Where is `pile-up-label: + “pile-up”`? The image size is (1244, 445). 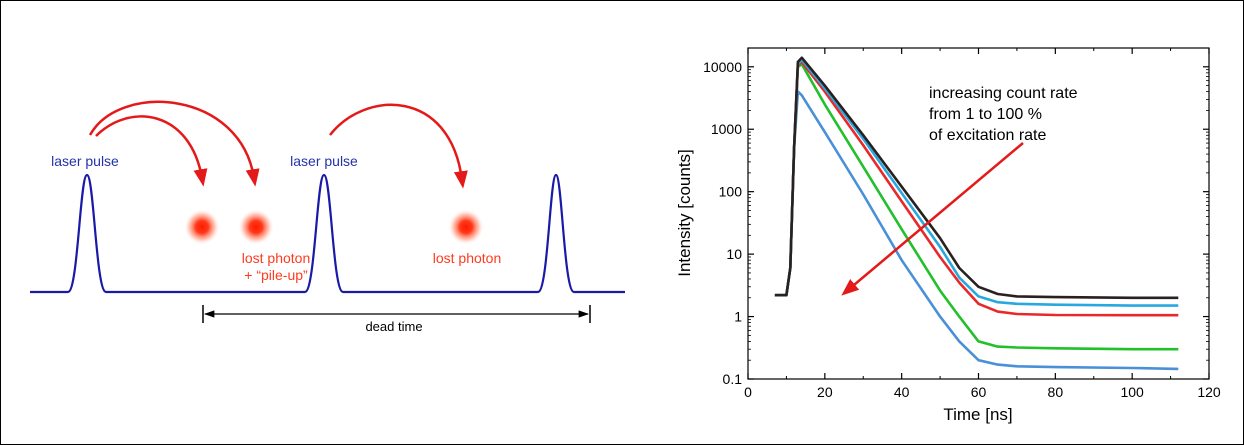
pile-up-label: + “pile-up” is located at coordinates (276, 275).